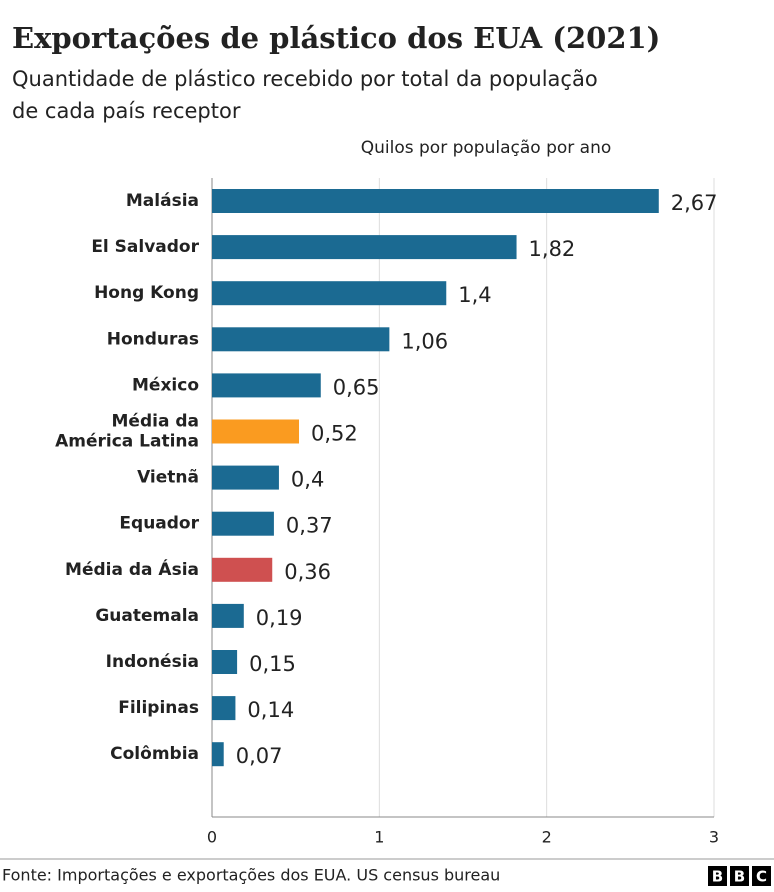 The width and height of the screenshot is (774, 892). I want to click on x-tick-label: 2, so click(547, 837).